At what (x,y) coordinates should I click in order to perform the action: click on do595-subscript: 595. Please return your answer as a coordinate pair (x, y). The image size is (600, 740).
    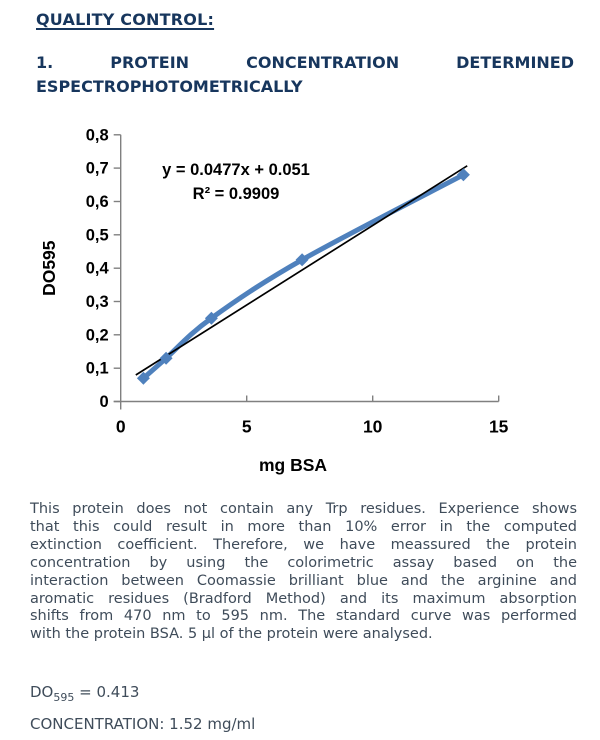
    Looking at the image, I should click on (64, 697).